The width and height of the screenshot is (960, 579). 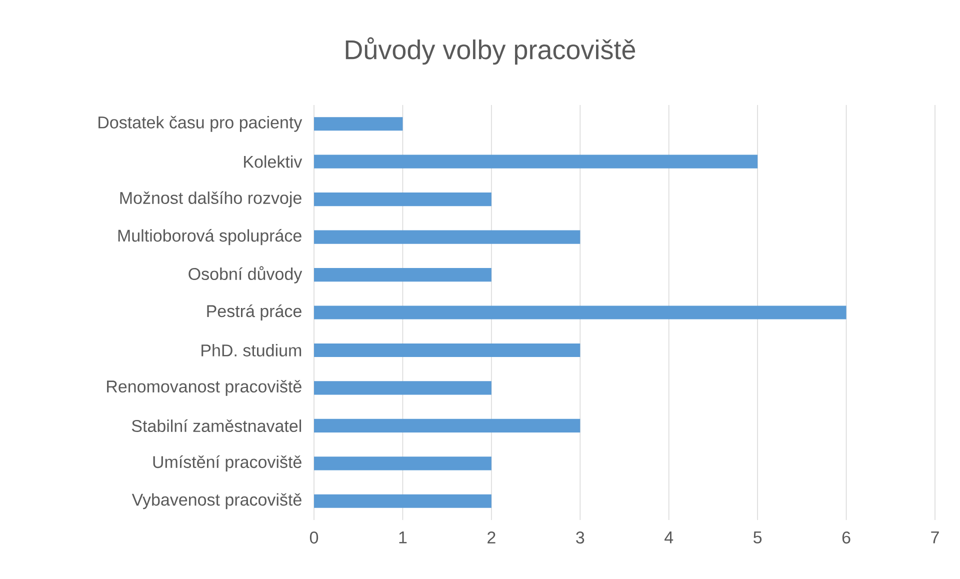 I want to click on x-tick-label: 0, so click(x=314, y=538).